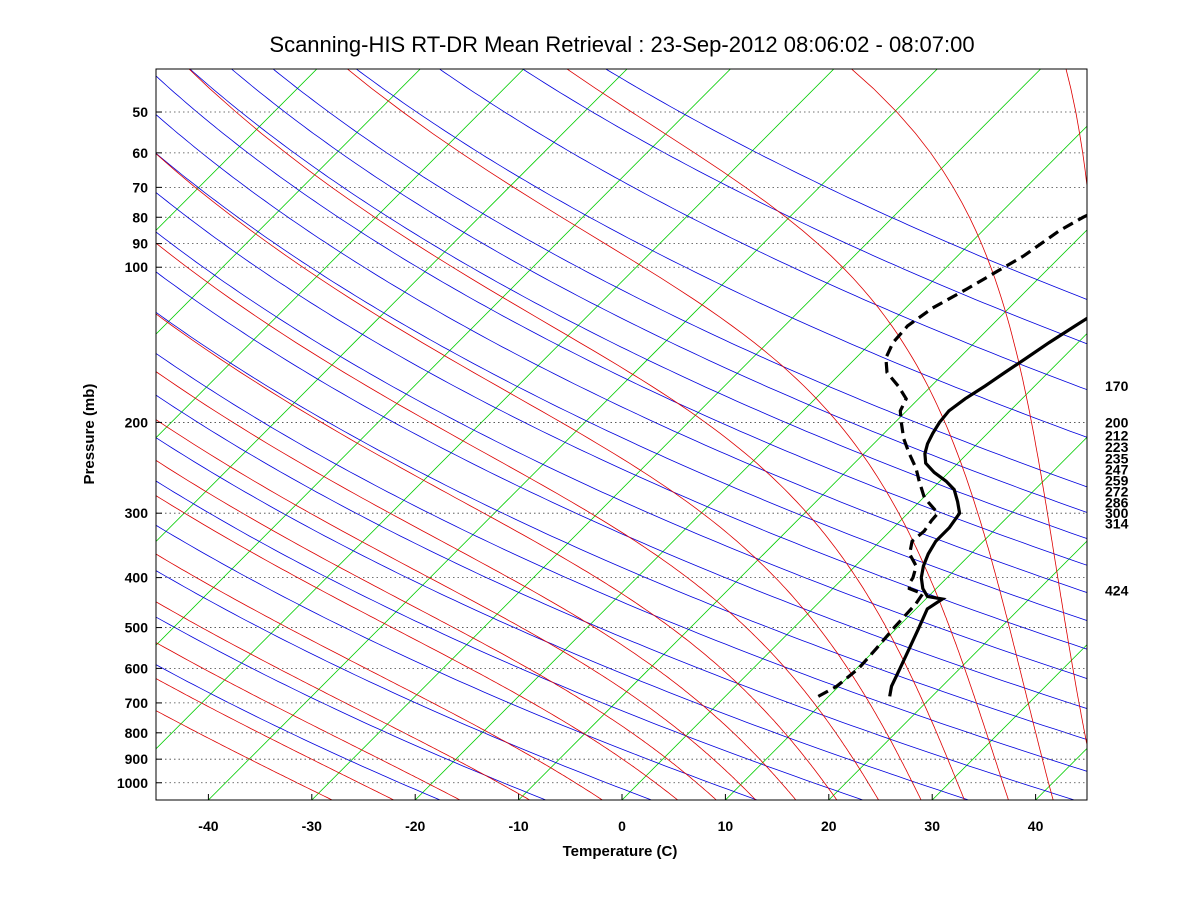 The width and height of the screenshot is (1200, 900). Describe the element at coordinates (1117, 491) in the screenshot. I see `level-annotation: 272` at that location.